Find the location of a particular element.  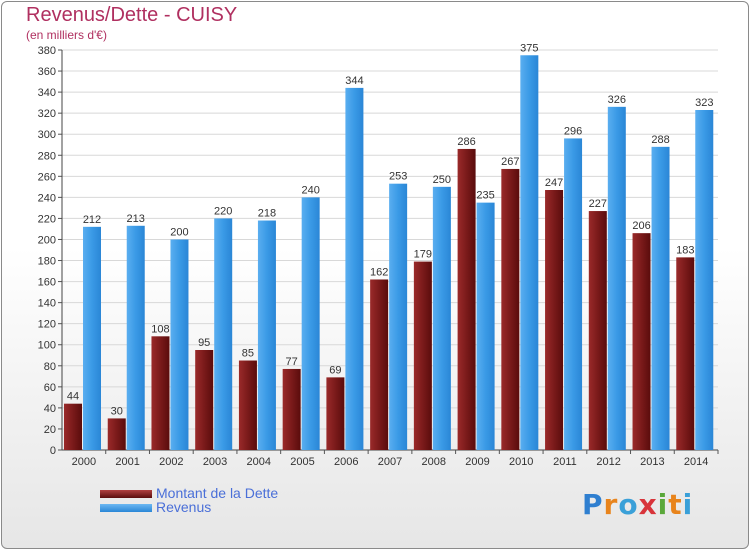

x-tick-label: 2000 is located at coordinates (84, 462).